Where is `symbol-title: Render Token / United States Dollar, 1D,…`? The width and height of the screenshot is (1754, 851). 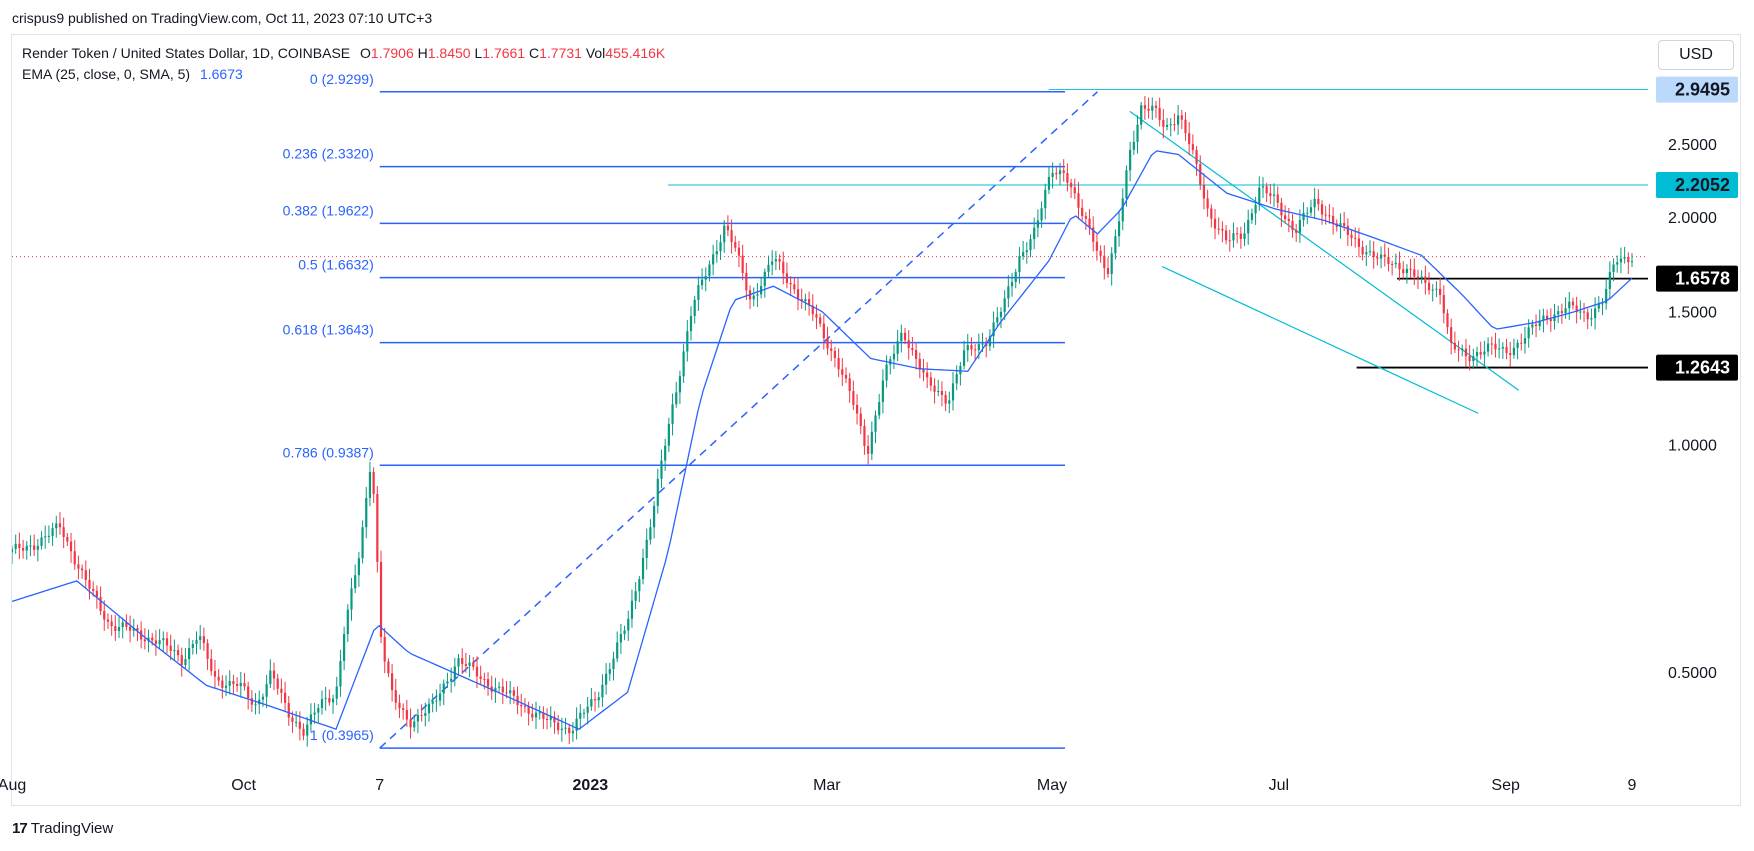
symbol-title: Render Token / United States Dollar, 1D,… is located at coordinates (186, 53).